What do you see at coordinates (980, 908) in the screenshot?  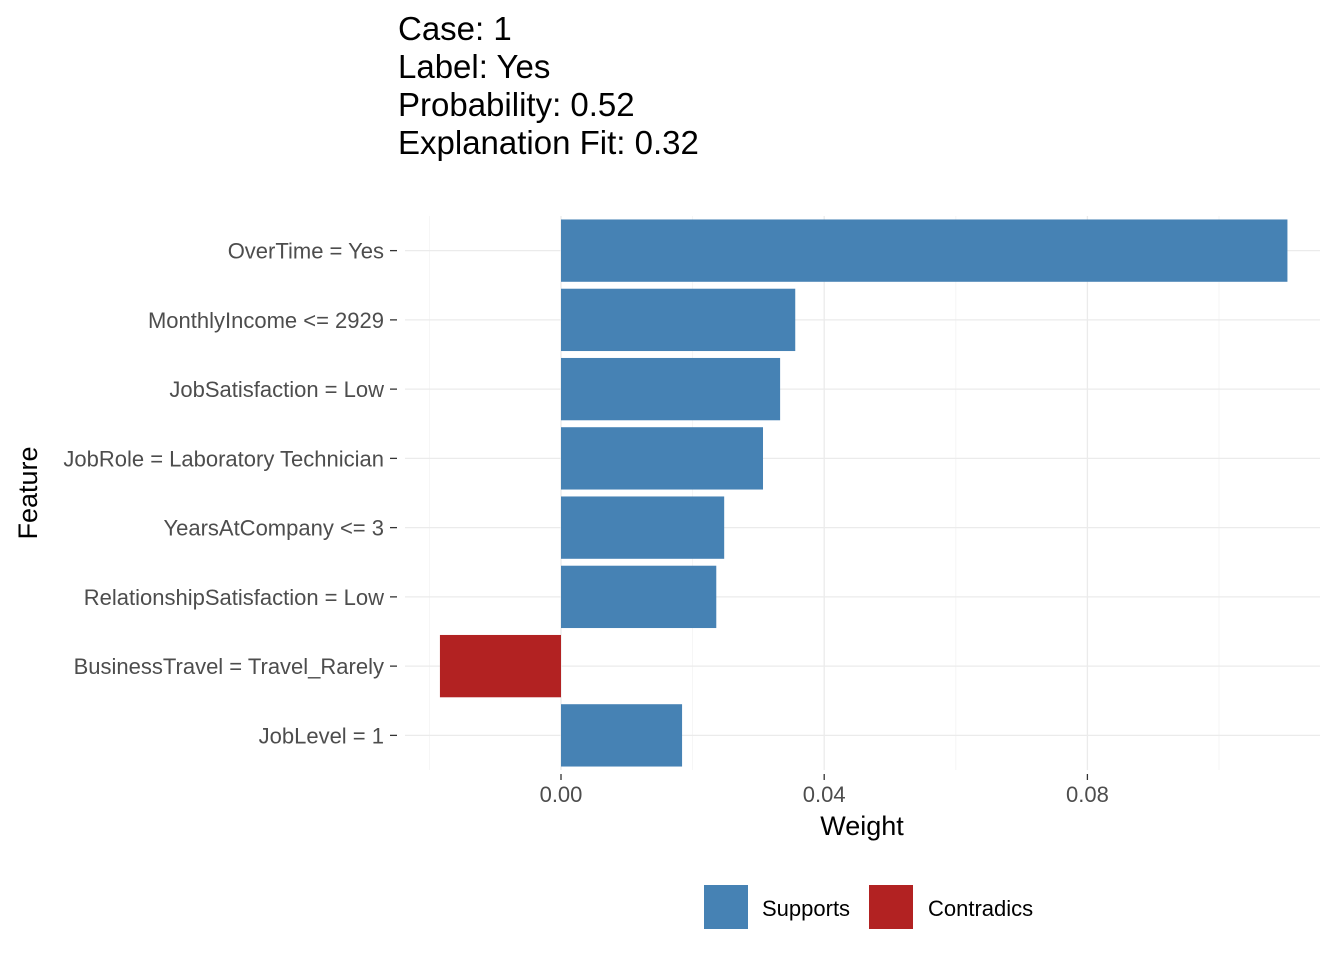 I see `legend-label: Contradics` at bounding box center [980, 908].